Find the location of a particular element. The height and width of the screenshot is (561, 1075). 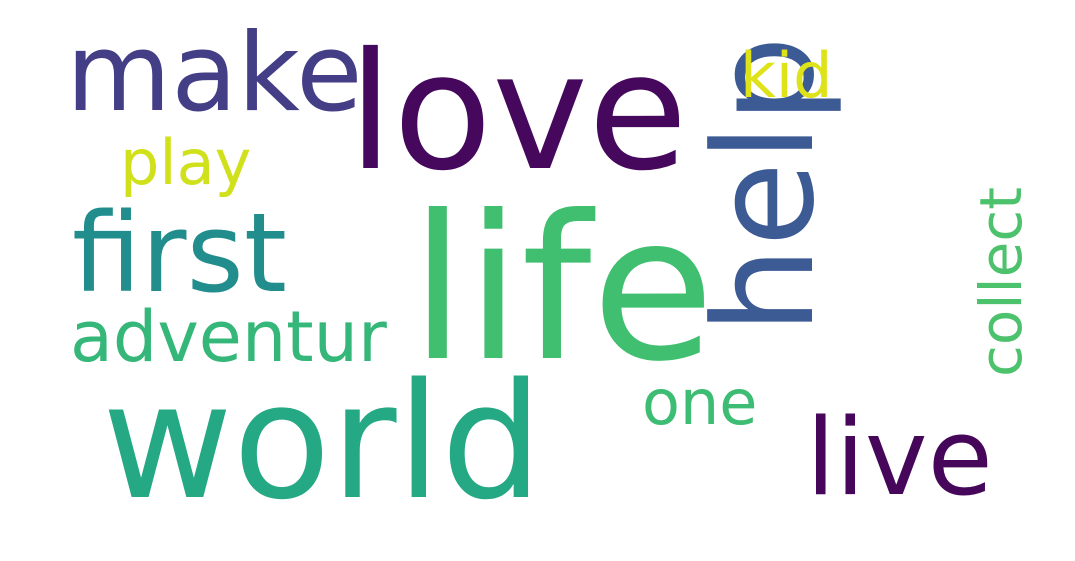

word-first: first is located at coordinates (179, 253).